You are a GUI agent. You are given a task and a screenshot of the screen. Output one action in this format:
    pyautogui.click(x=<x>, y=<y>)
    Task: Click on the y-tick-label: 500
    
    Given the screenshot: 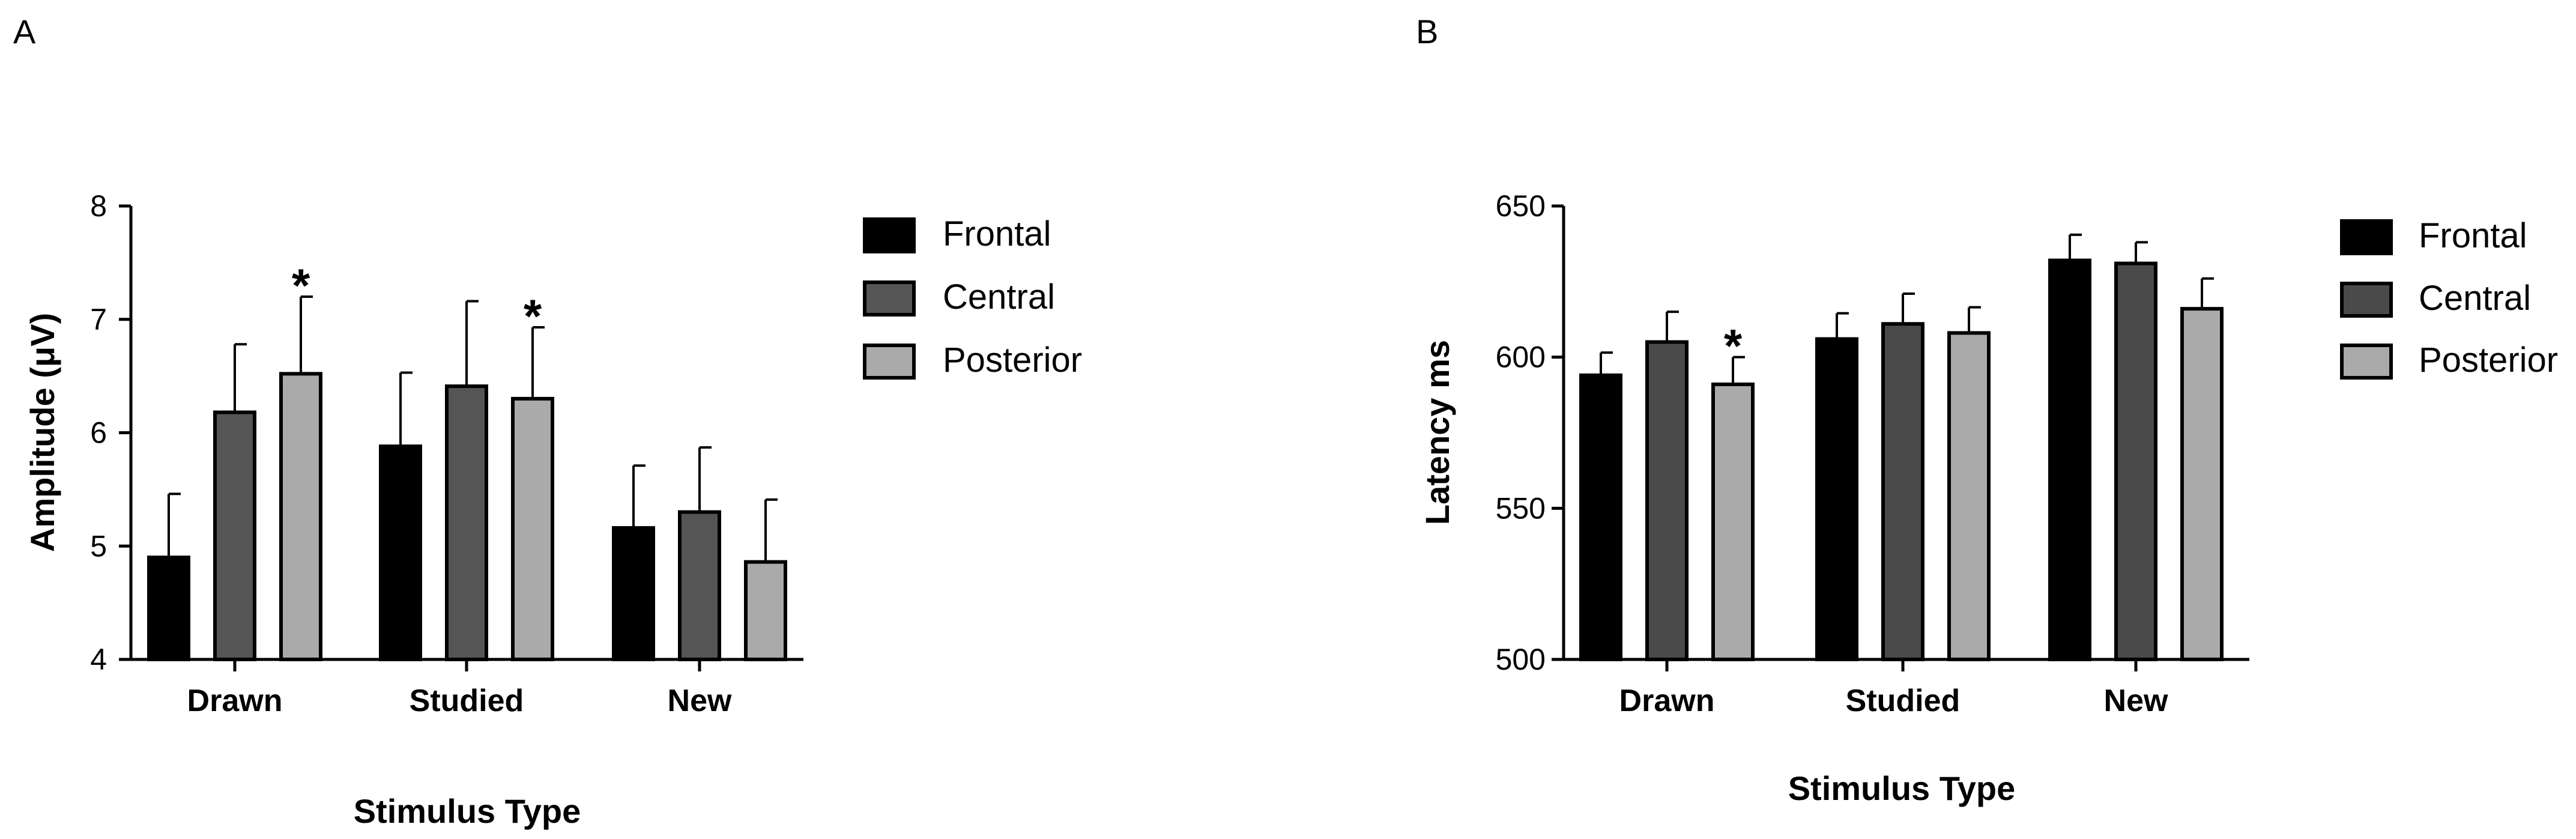 What is the action you would take?
    pyautogui.click(x=1521, y=659)
    